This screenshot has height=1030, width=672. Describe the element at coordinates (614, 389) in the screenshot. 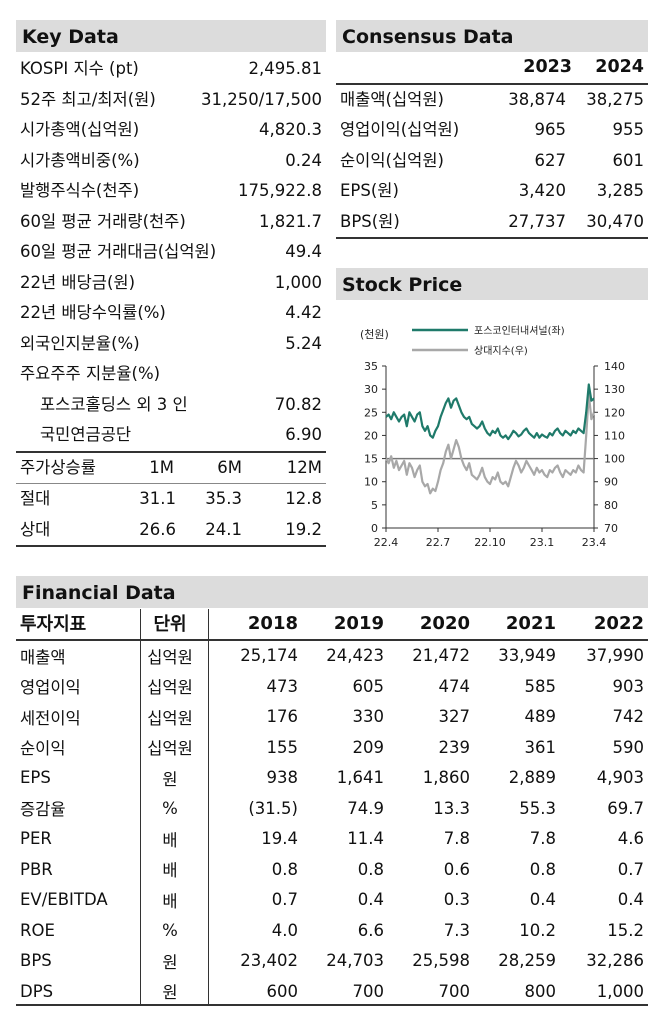

I see `right-tick-label: 130` at that location.